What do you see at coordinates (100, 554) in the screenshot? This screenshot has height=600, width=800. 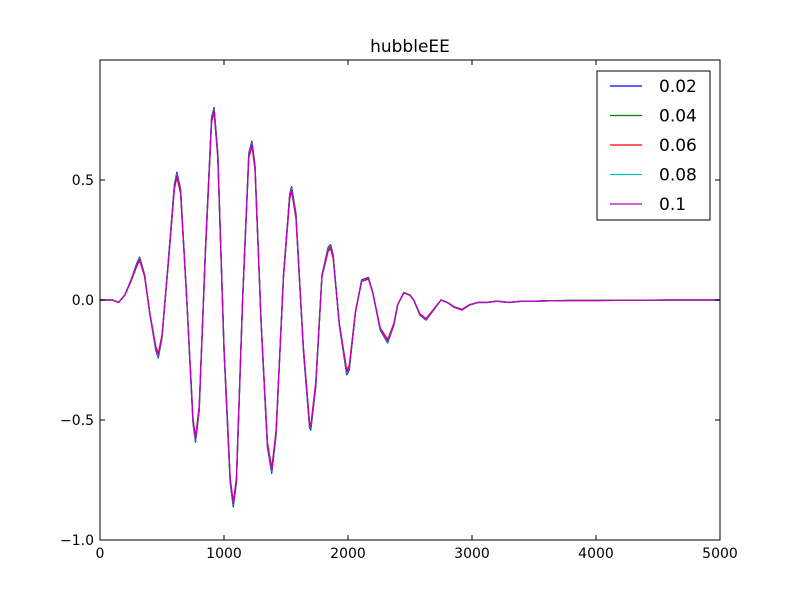 I see `x-tick-label: 0` at bounding box center [100, 554].